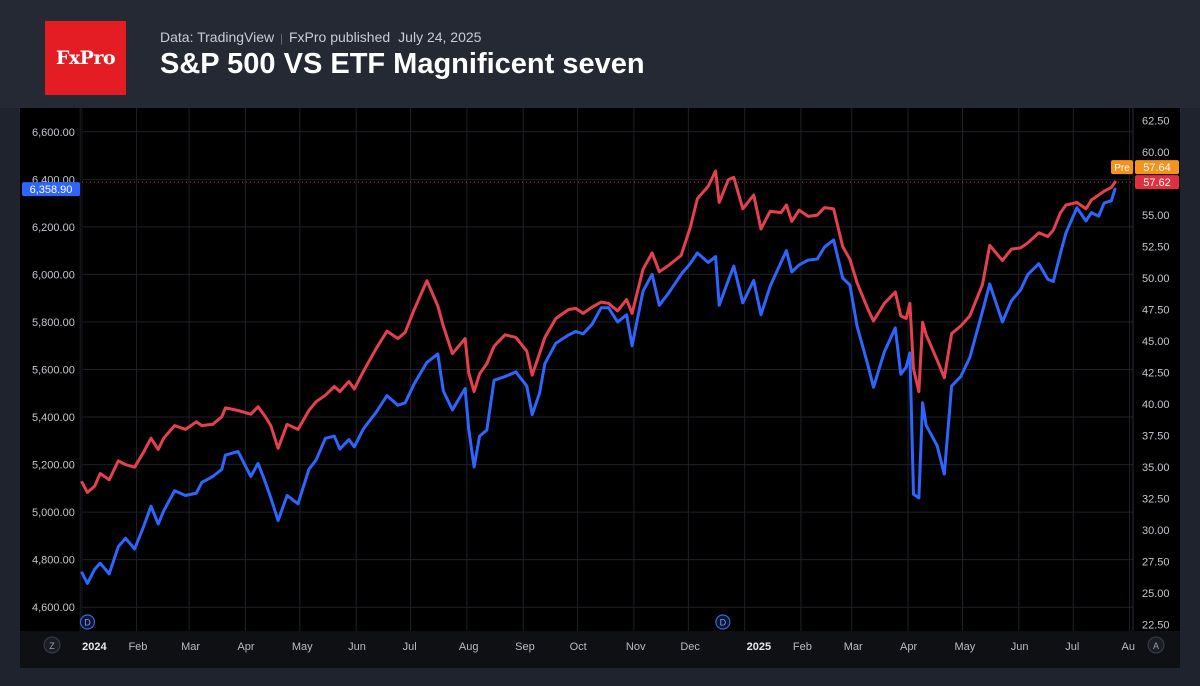  Describe the element at coordinates (53, 466) in the screenshot. I see `left-tick-label: 5,200.00` at that location.